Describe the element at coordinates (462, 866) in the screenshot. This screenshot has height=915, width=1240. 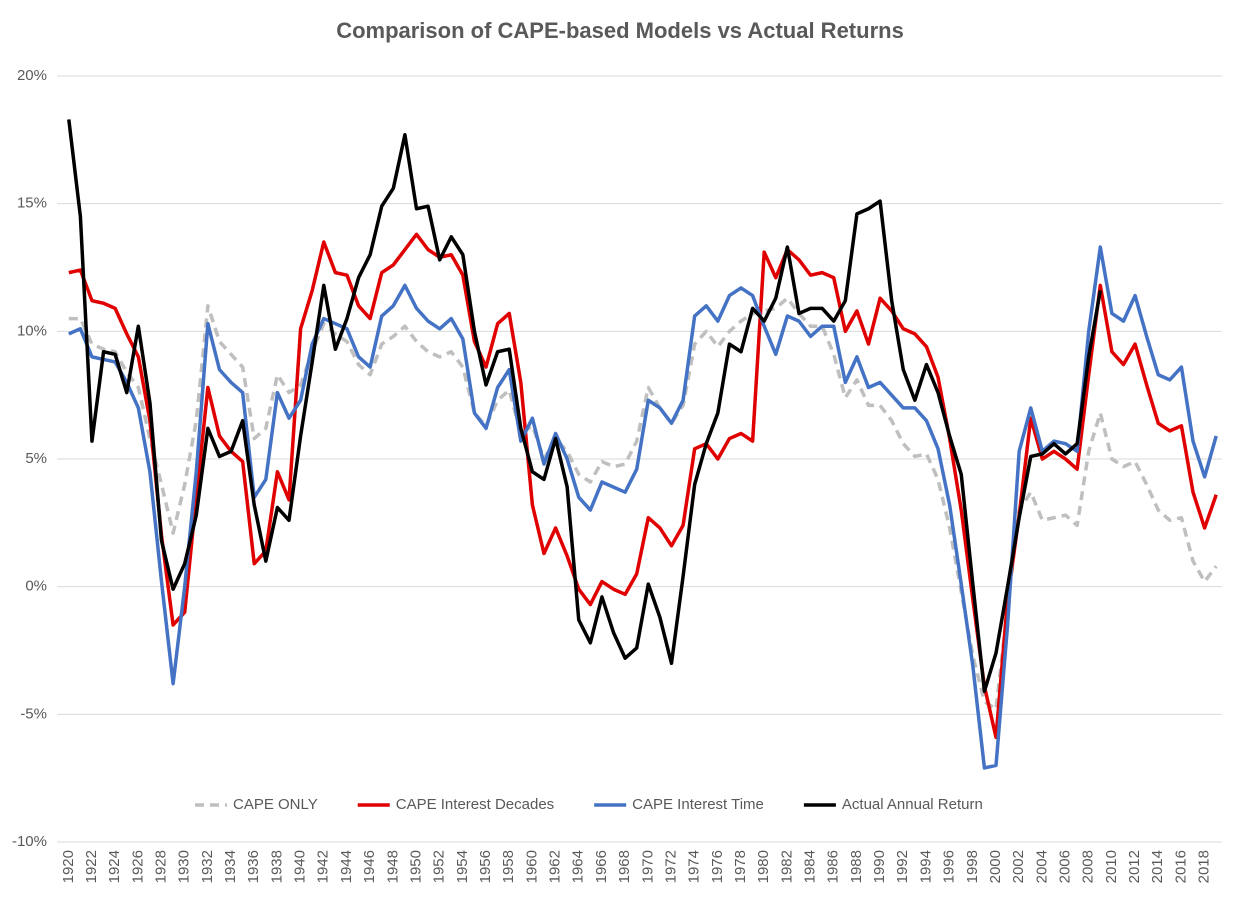
I see `x-tick-label: 1954` at that location.